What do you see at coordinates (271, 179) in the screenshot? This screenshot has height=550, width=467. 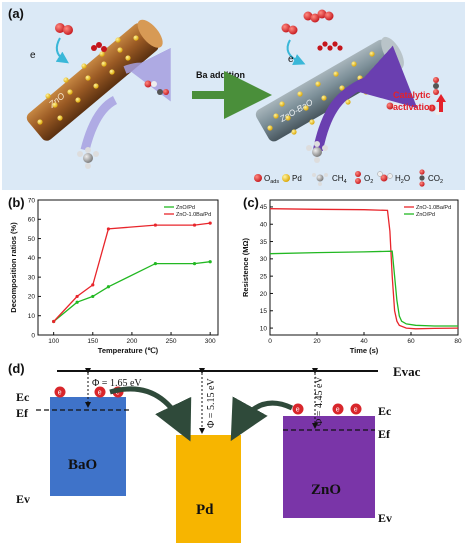 I see `legend-oads-label: Oads` at bounding box center [271, 179].